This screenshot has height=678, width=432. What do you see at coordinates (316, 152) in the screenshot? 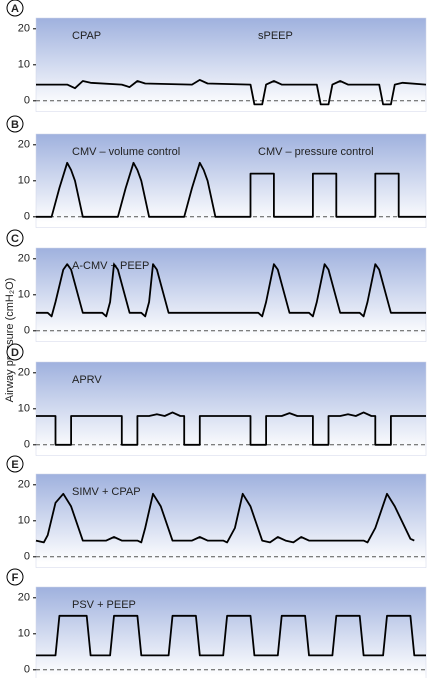
I see `annotation: CMV – pressure control` at bounding box center [316, 152].